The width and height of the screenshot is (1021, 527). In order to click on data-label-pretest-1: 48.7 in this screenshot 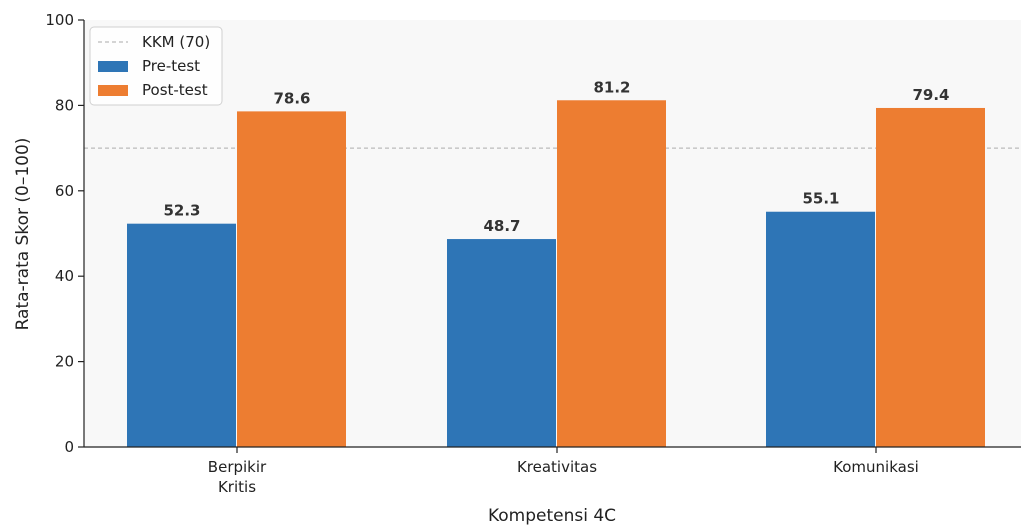, I will do `click(501, 226)`.